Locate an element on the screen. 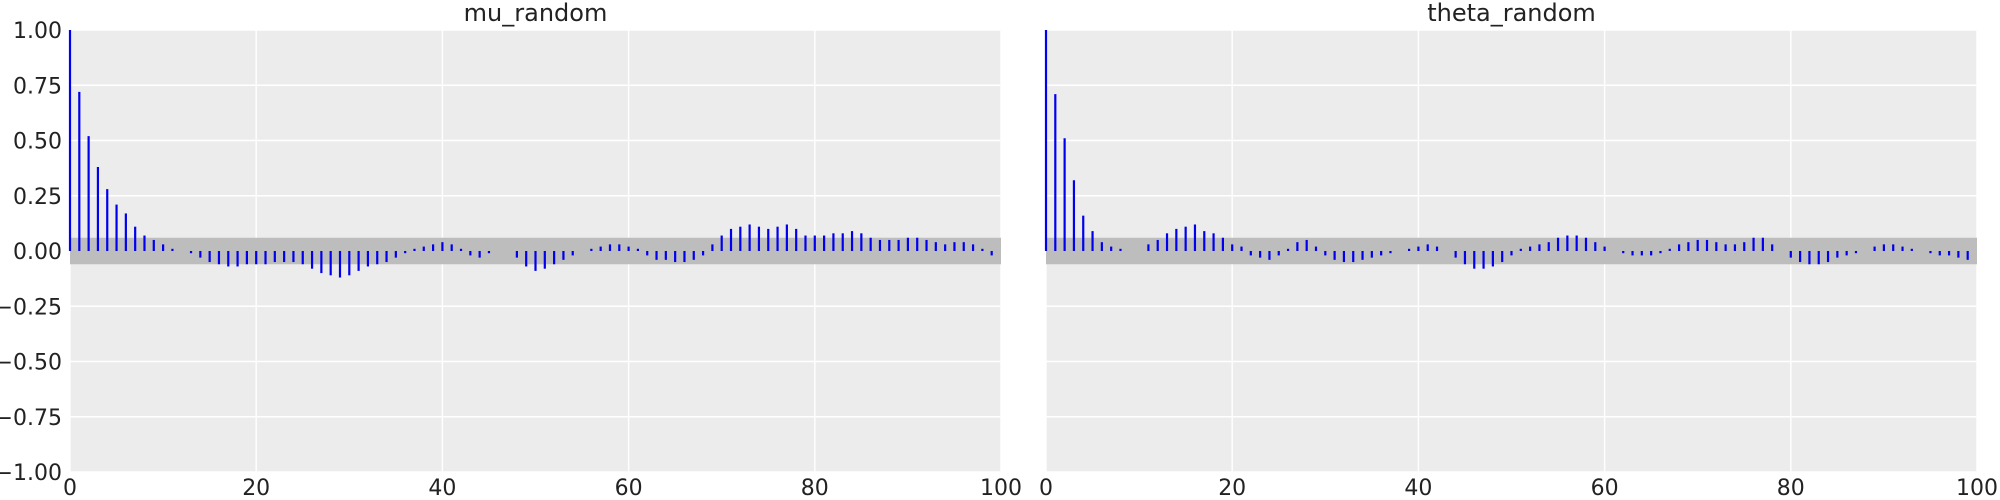 Image resolution: width=2000 pixels, height=500 pixels. y-tick-label: 0.50 is located at coordinates (37, 142).